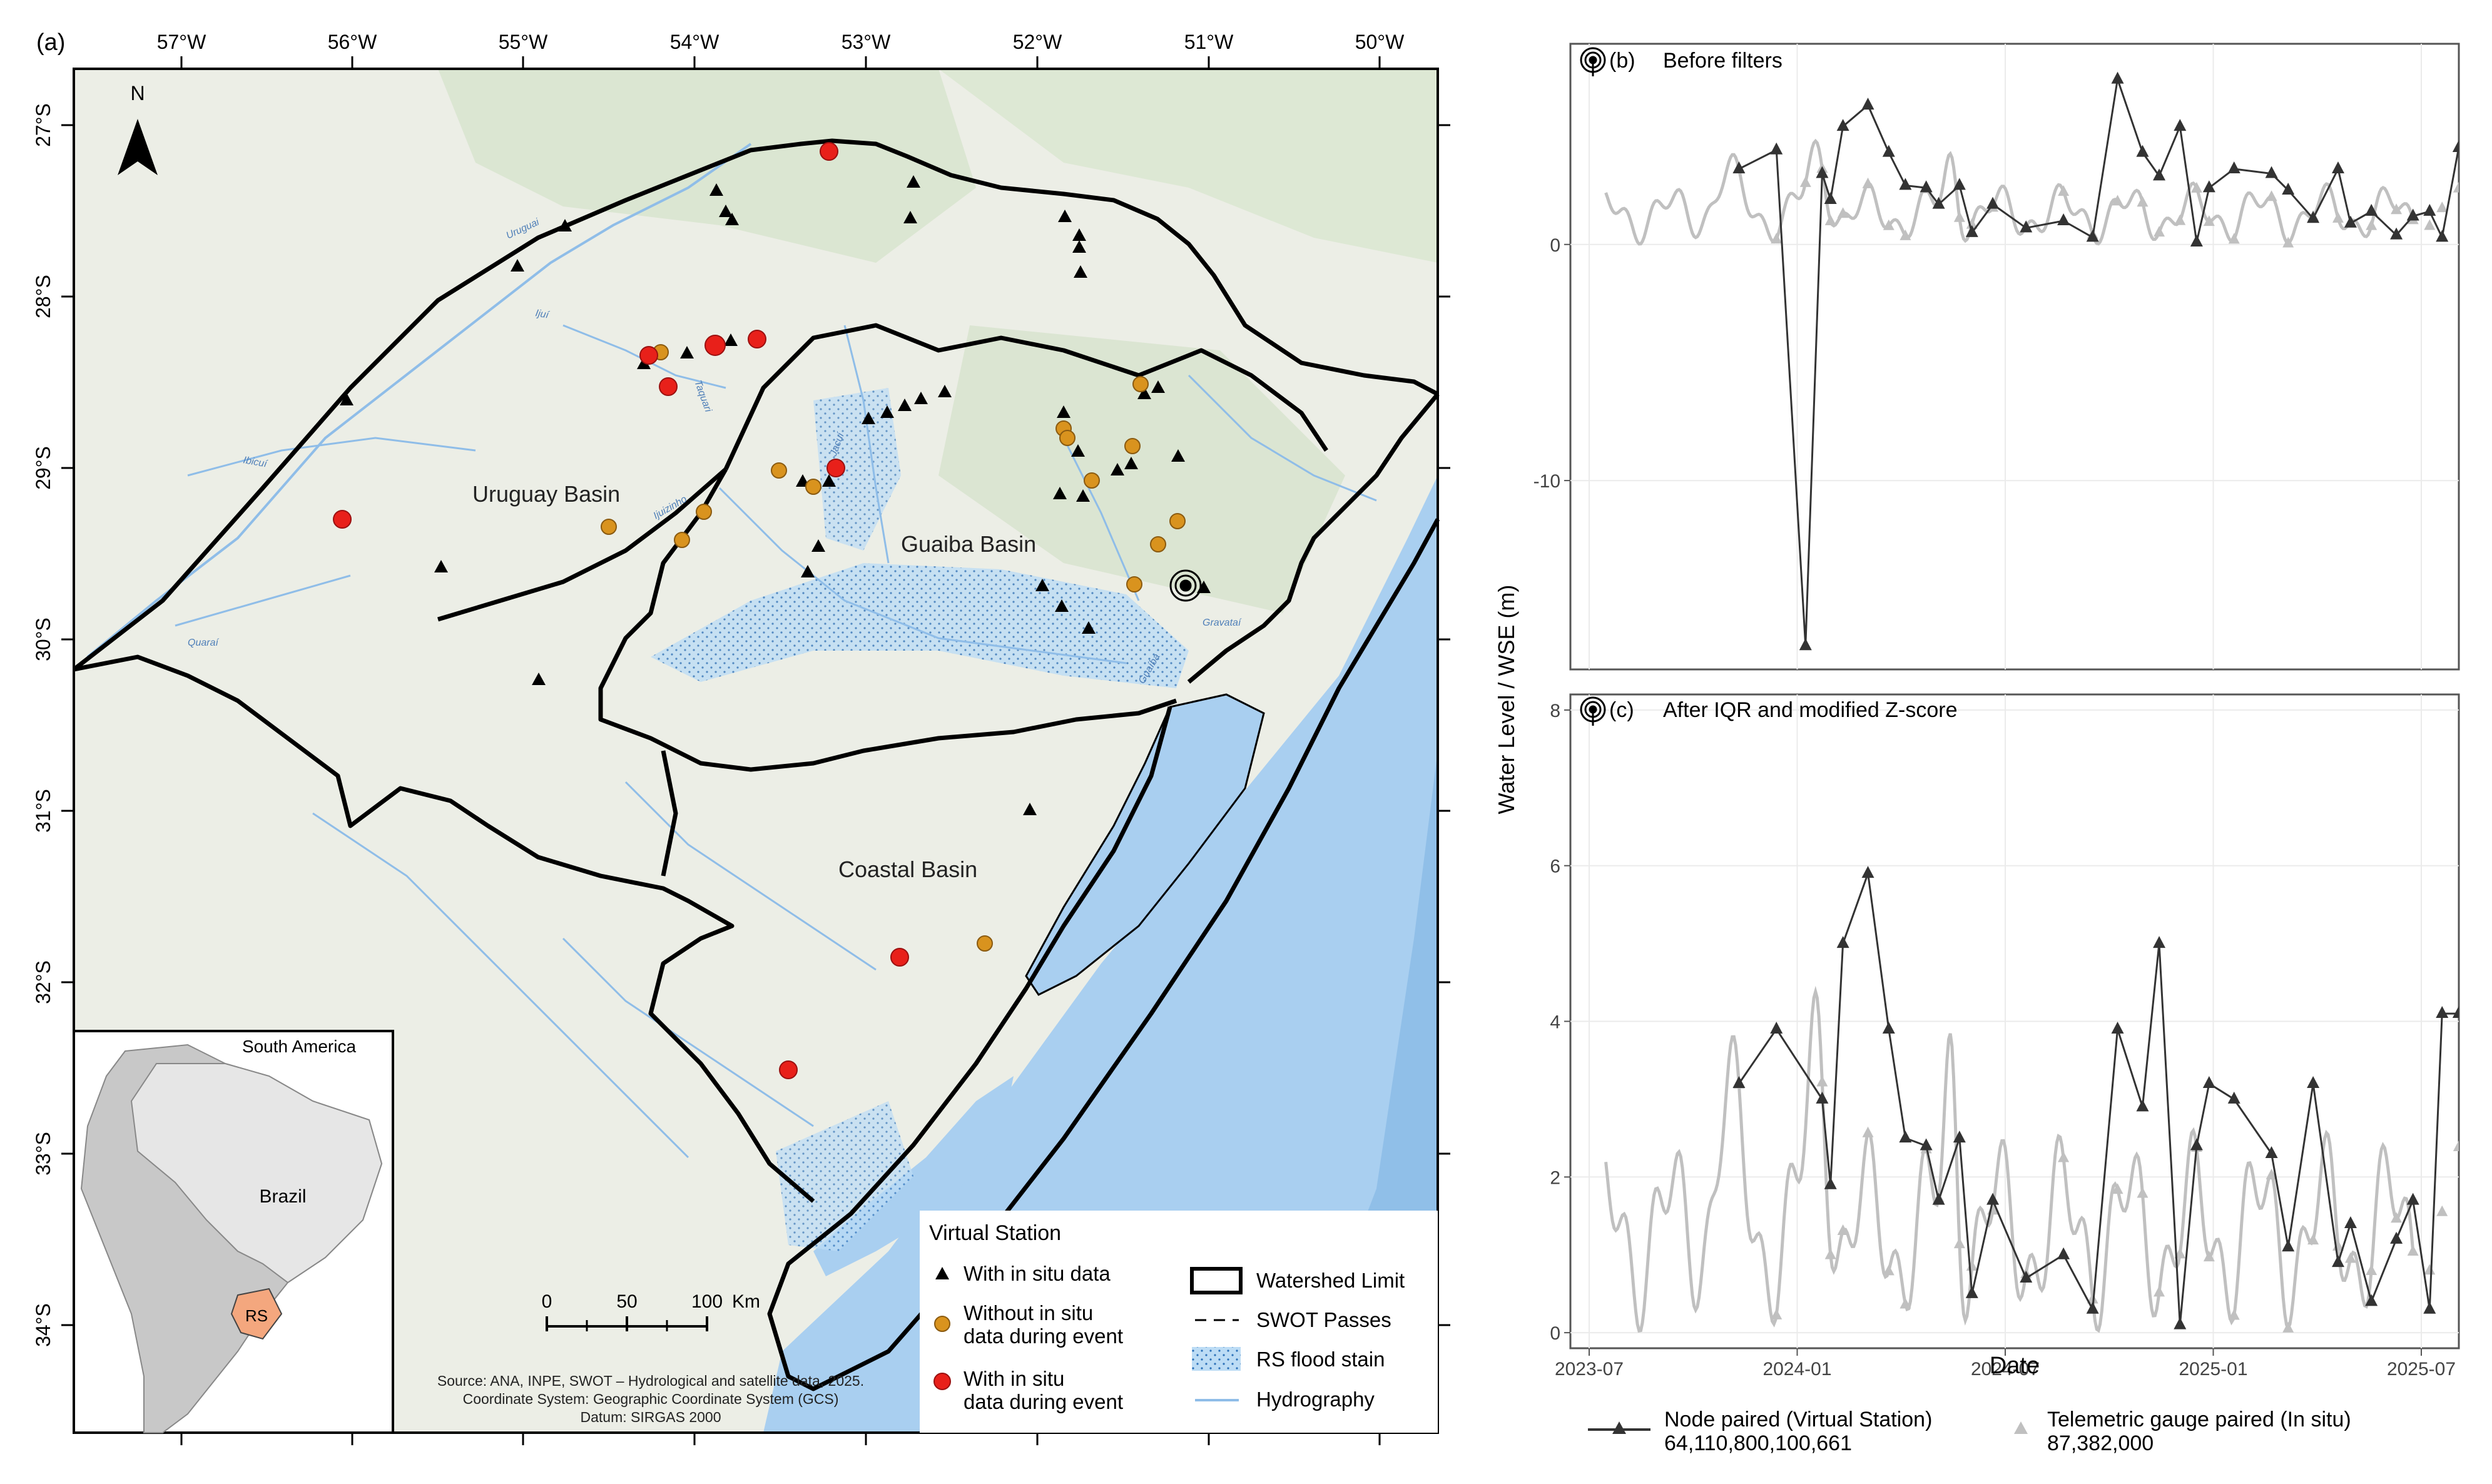 The width and height of the screenshot is (2492, 1484). I want to click on legend-swot-label: SWOT Passes, so click(1323, 1319).